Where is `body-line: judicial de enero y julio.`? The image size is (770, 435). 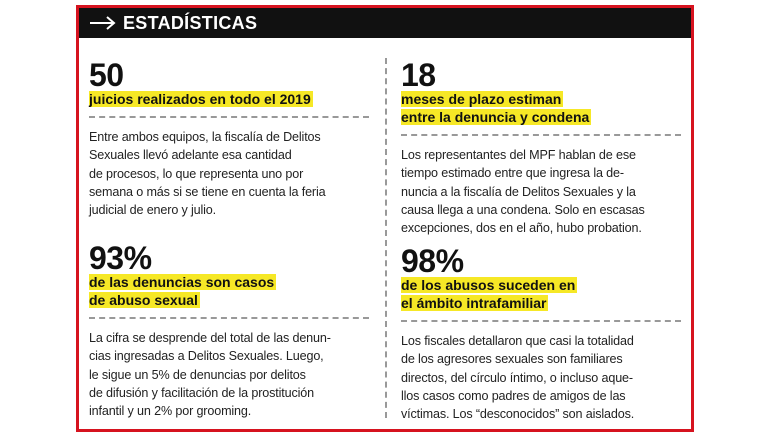
body-line: judicial de enero y julio. is located at coordinates (153, 210).